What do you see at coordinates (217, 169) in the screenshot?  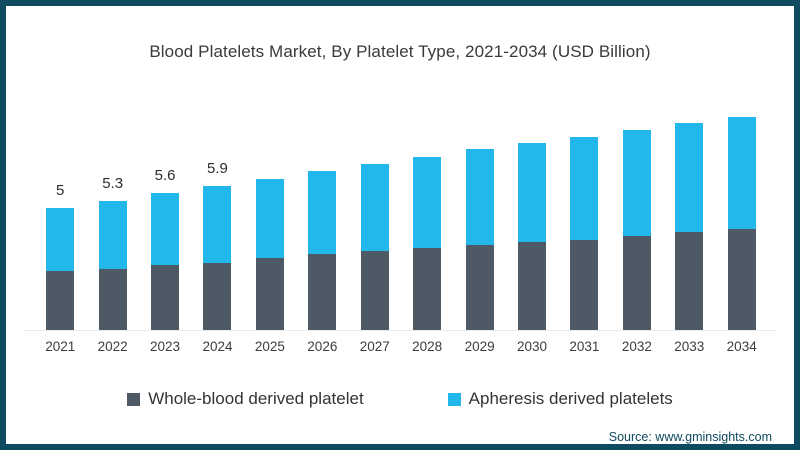 I see `bar-value-label: 5.9` at bounding box center [217, 169].